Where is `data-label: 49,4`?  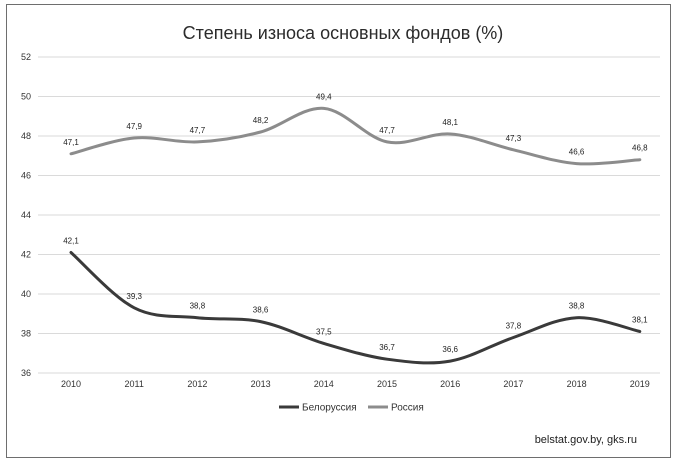 data-label: 49,4 is located at coordinates (324, 96).